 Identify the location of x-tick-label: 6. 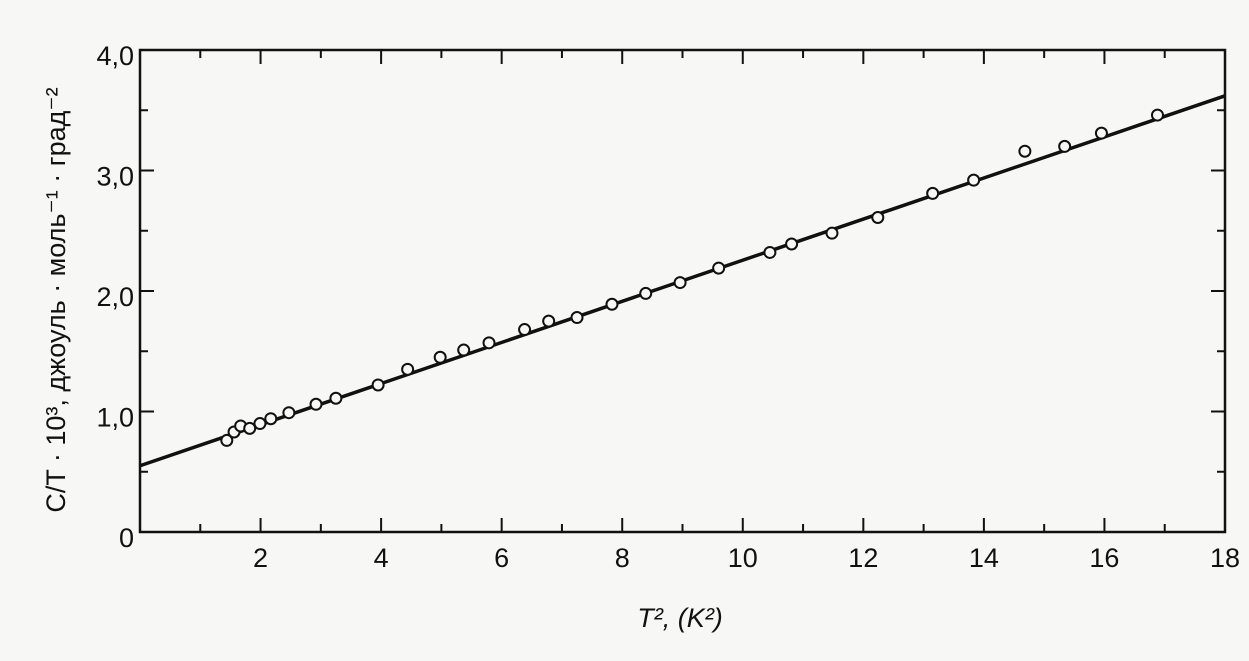
(501, 558).